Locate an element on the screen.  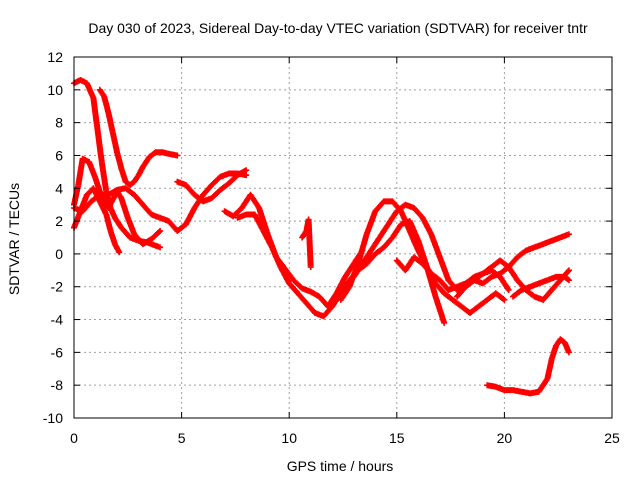
y-tick-label: 4 is located at coordinates (59, 188).